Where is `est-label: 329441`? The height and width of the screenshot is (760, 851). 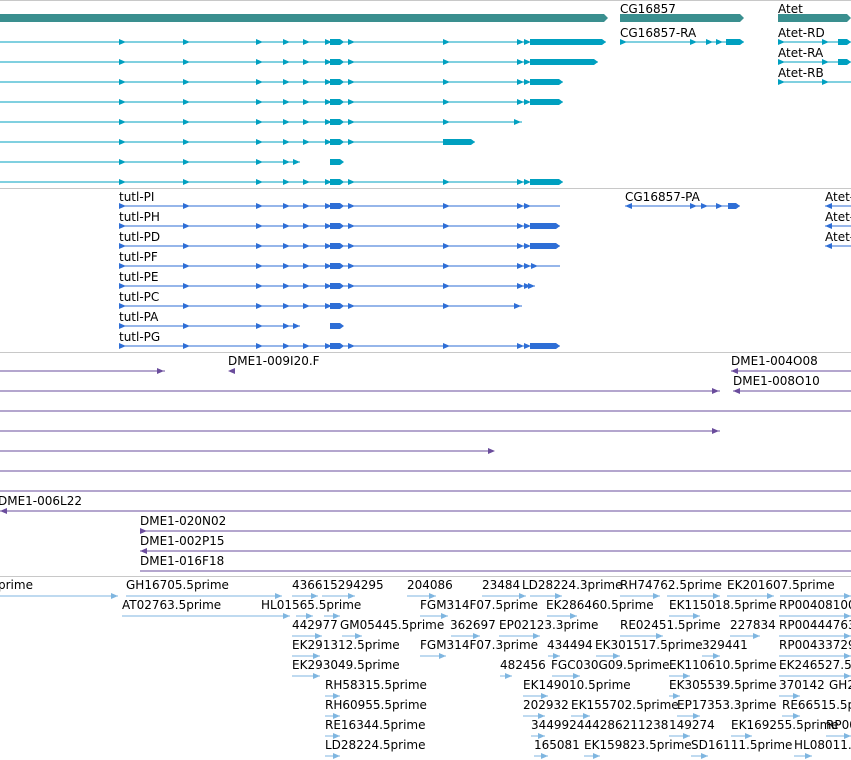
est-label: 329441 is located at coordinates (725, 645).